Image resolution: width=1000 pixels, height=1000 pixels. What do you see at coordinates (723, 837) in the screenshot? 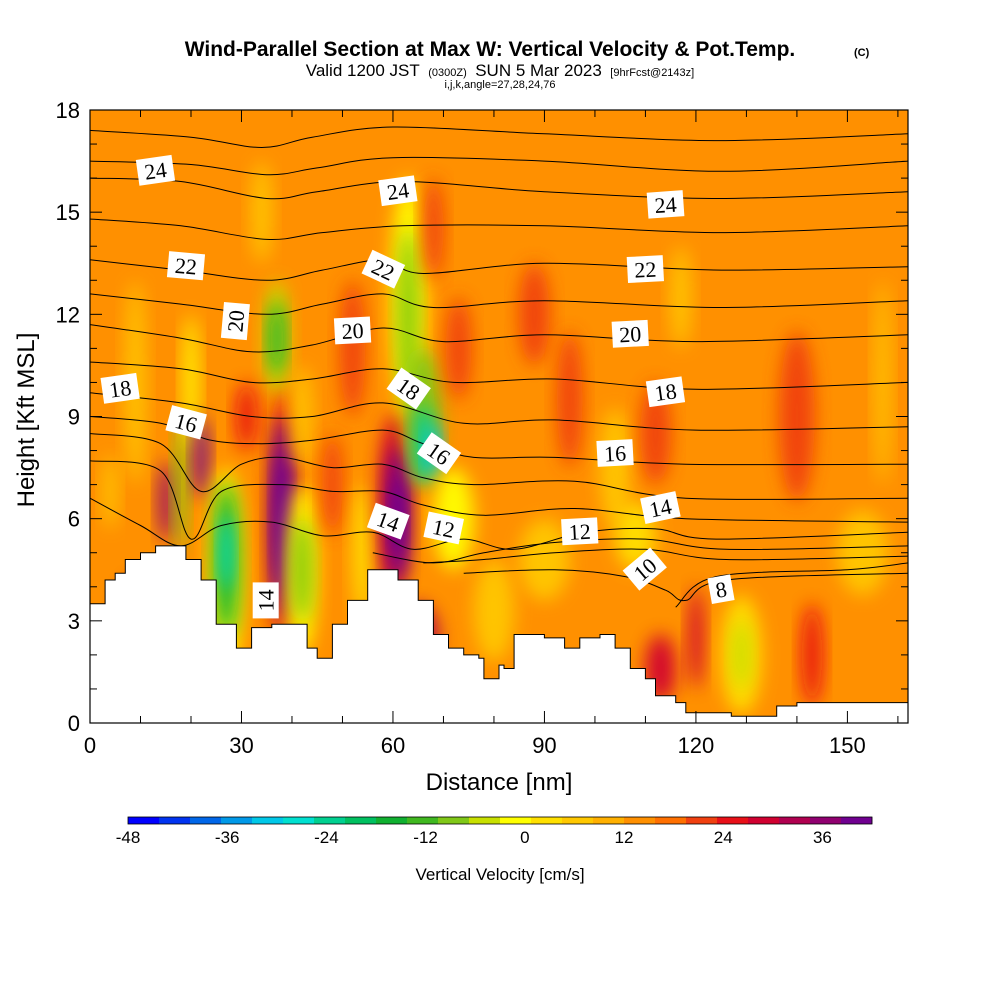
I see `colorbar-tick-label: 24` at bounding box center [723, 837].